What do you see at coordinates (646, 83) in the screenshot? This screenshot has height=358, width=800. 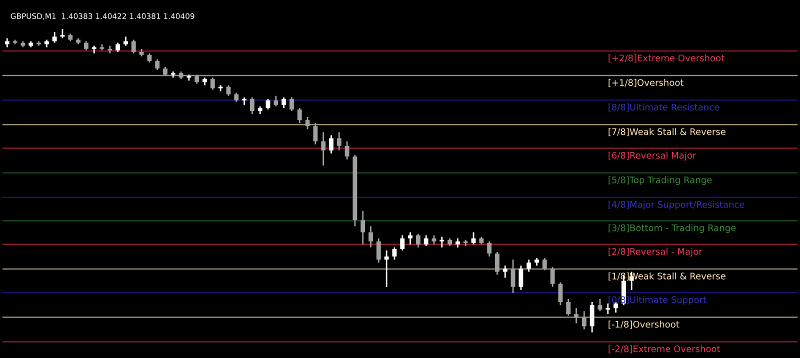 I see `ref-line-label: [+1/8]Overshoot` at bounding box center [646, 83].